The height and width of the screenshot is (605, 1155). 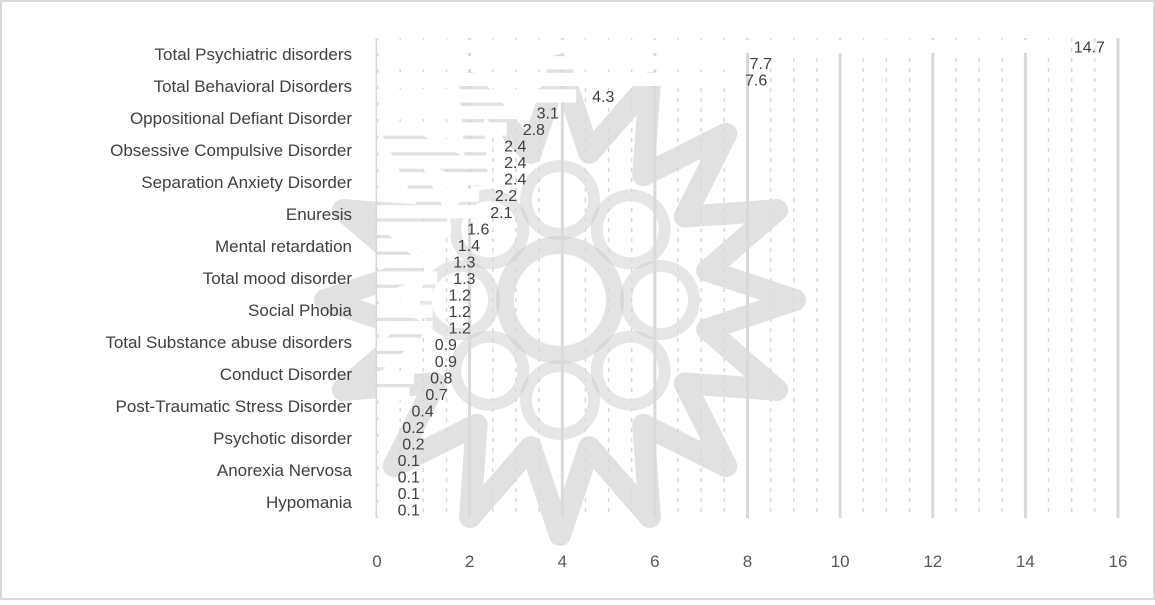 What do you see at coordinates (534, 130) in the screenshot?
I see `data-label: 2.8` at bounding box center [534, 130].